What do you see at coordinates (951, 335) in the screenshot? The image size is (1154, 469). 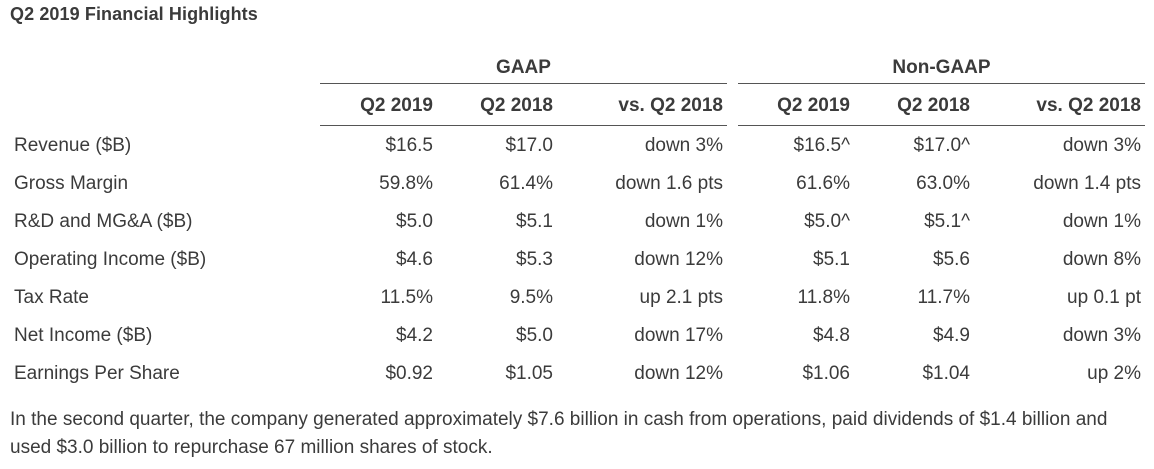 I see `table-cell: $4.9` at bounding box center [951, 335].